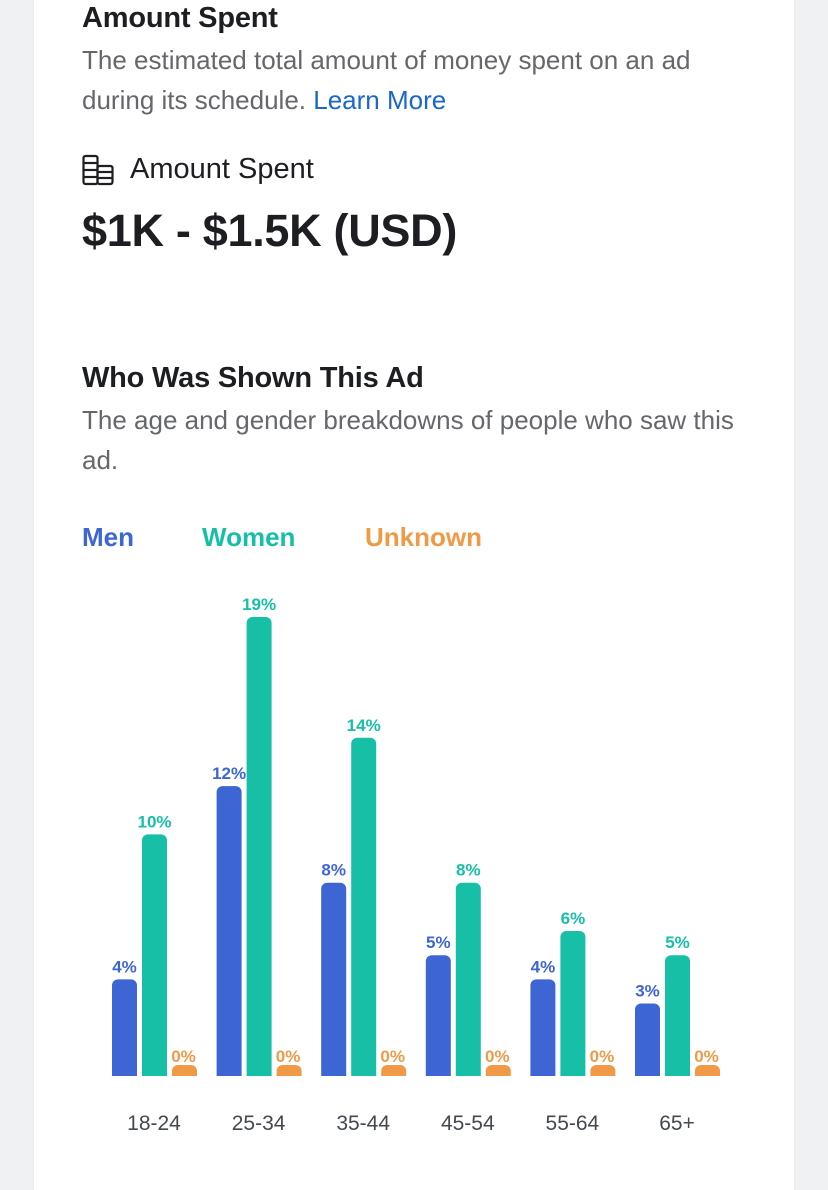  I want to click on learn-more-link: Learn More, so click(380, 100).